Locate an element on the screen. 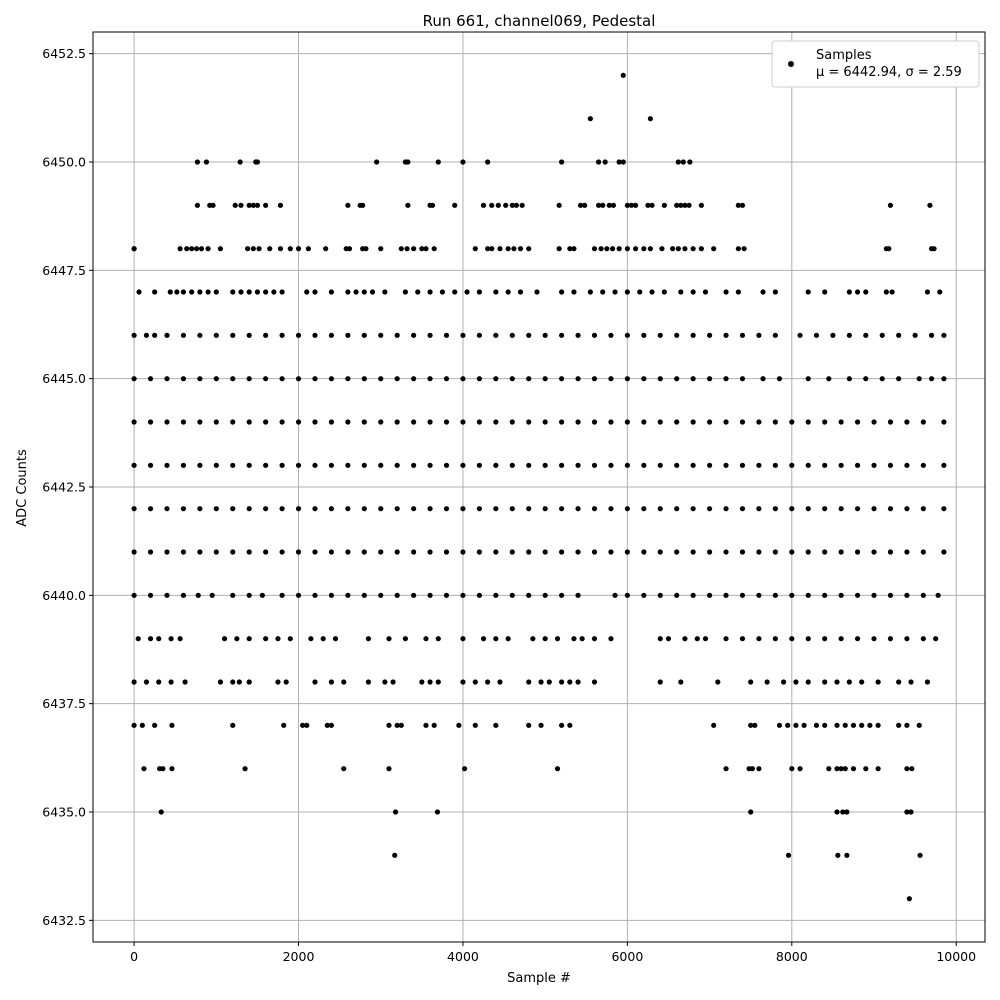 The width and height of the screenshot is (1000, 1000). y-tick-label: 6450.0 is located at coordinates (64, 162).